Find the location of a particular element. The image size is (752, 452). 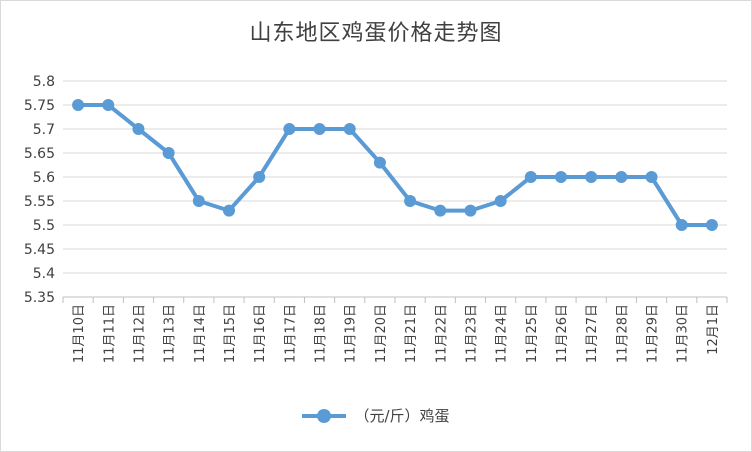

x-tick-label: 11月19日 is located at coordinates (351, 333).